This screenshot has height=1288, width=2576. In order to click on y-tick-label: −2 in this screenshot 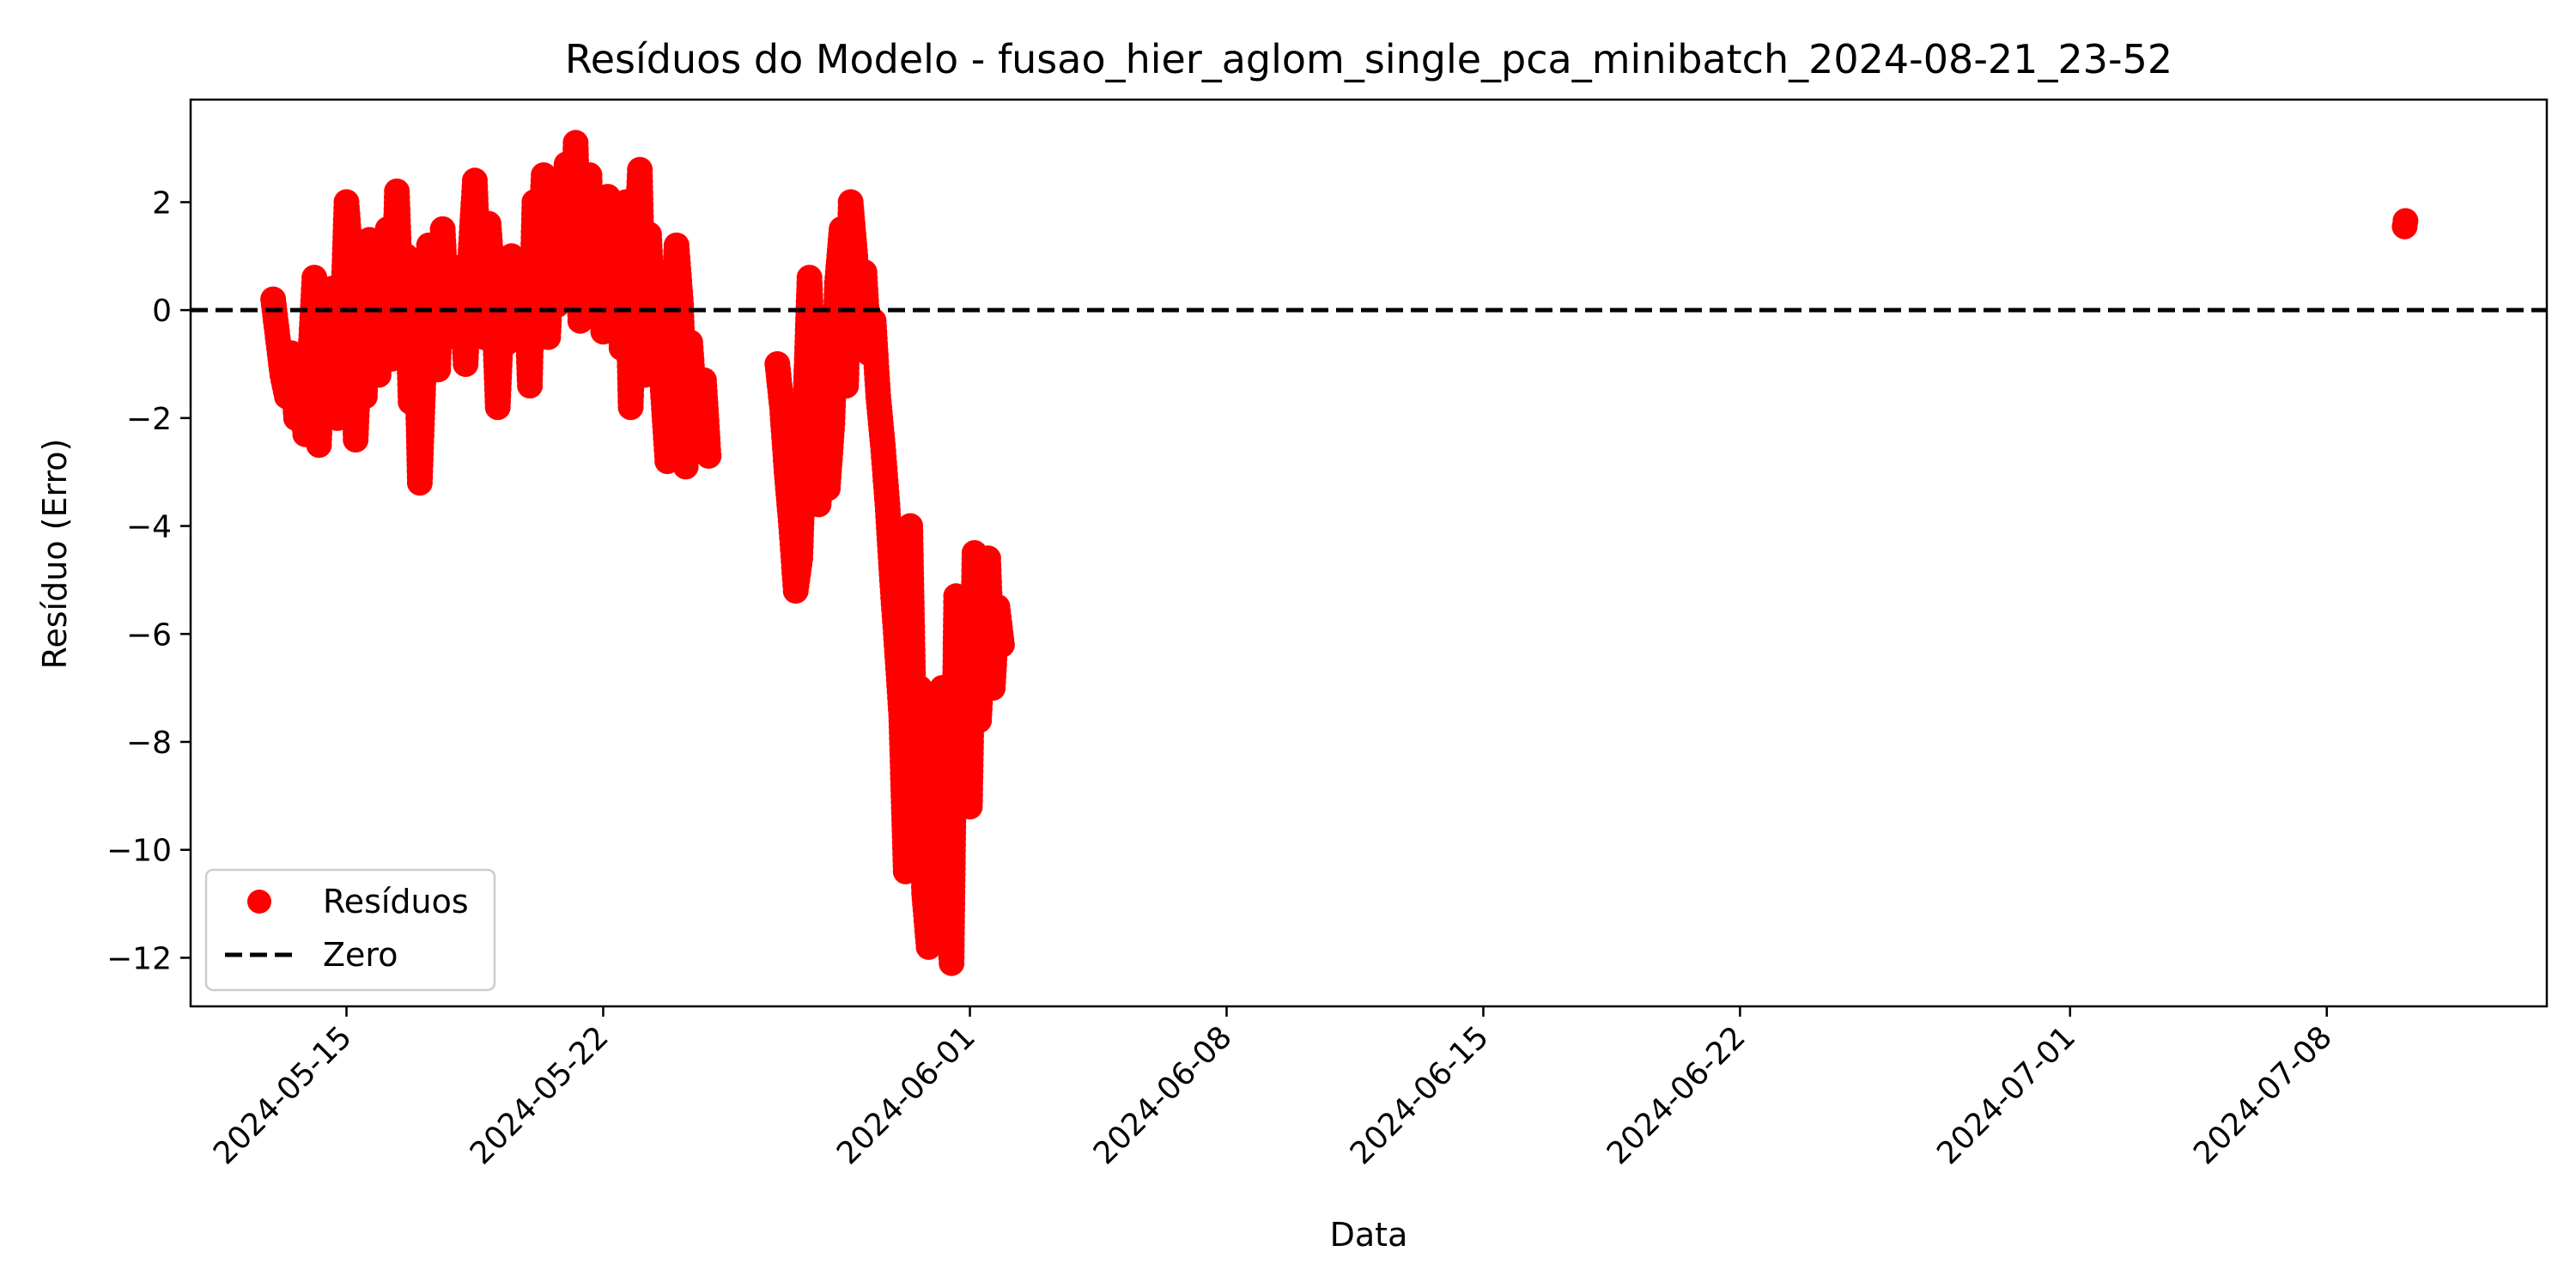, I will do `click(149, 420)`.